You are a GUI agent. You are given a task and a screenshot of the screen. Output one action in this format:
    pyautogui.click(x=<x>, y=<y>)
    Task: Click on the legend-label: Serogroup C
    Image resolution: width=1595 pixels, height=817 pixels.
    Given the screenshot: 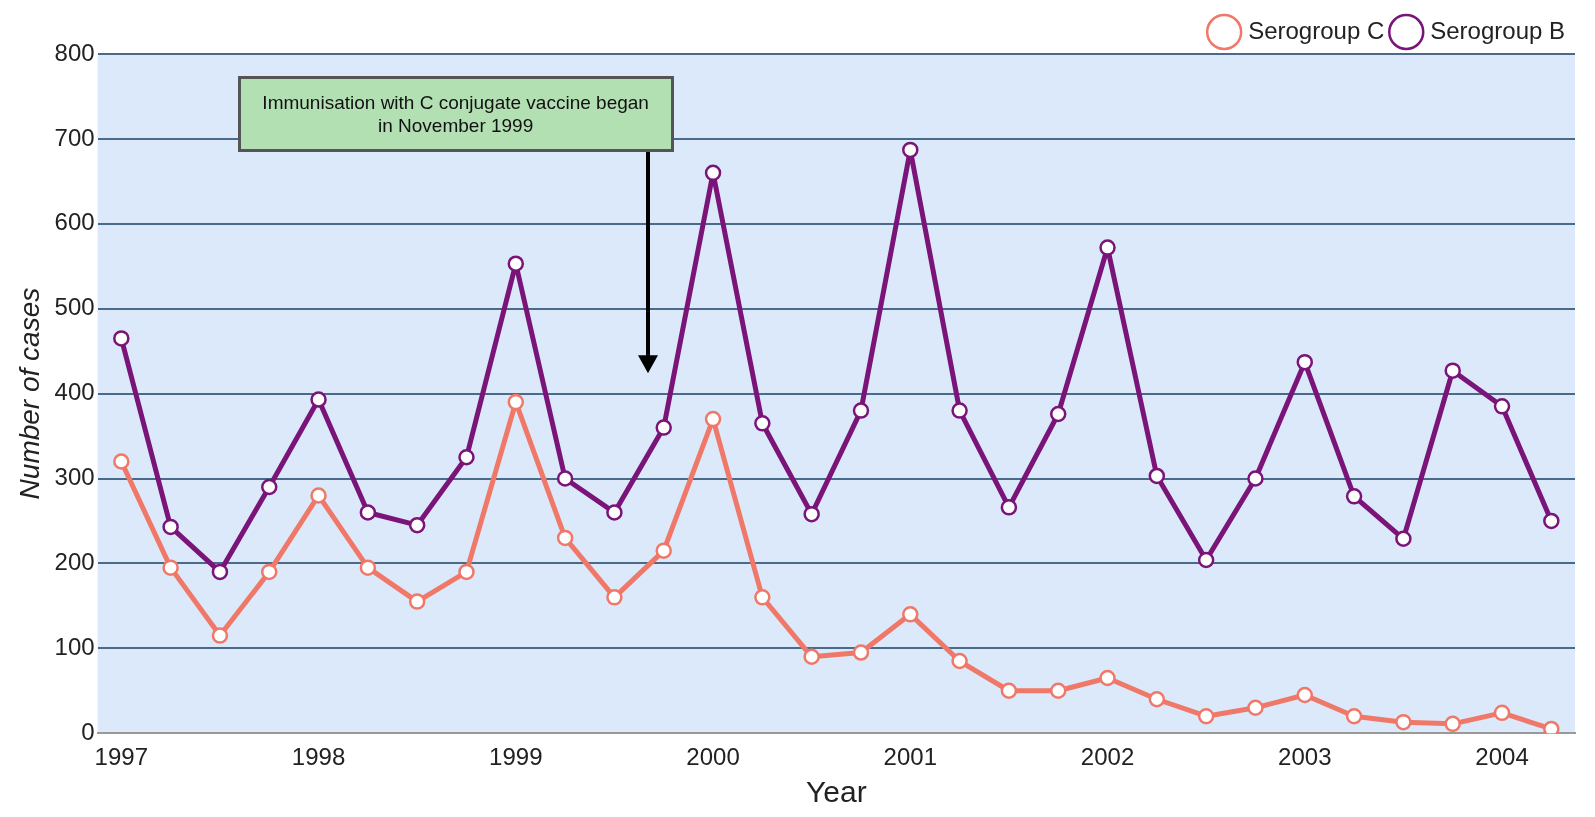 What is the action you would take?
    pyautogui.click(x=1316, y=30)
    